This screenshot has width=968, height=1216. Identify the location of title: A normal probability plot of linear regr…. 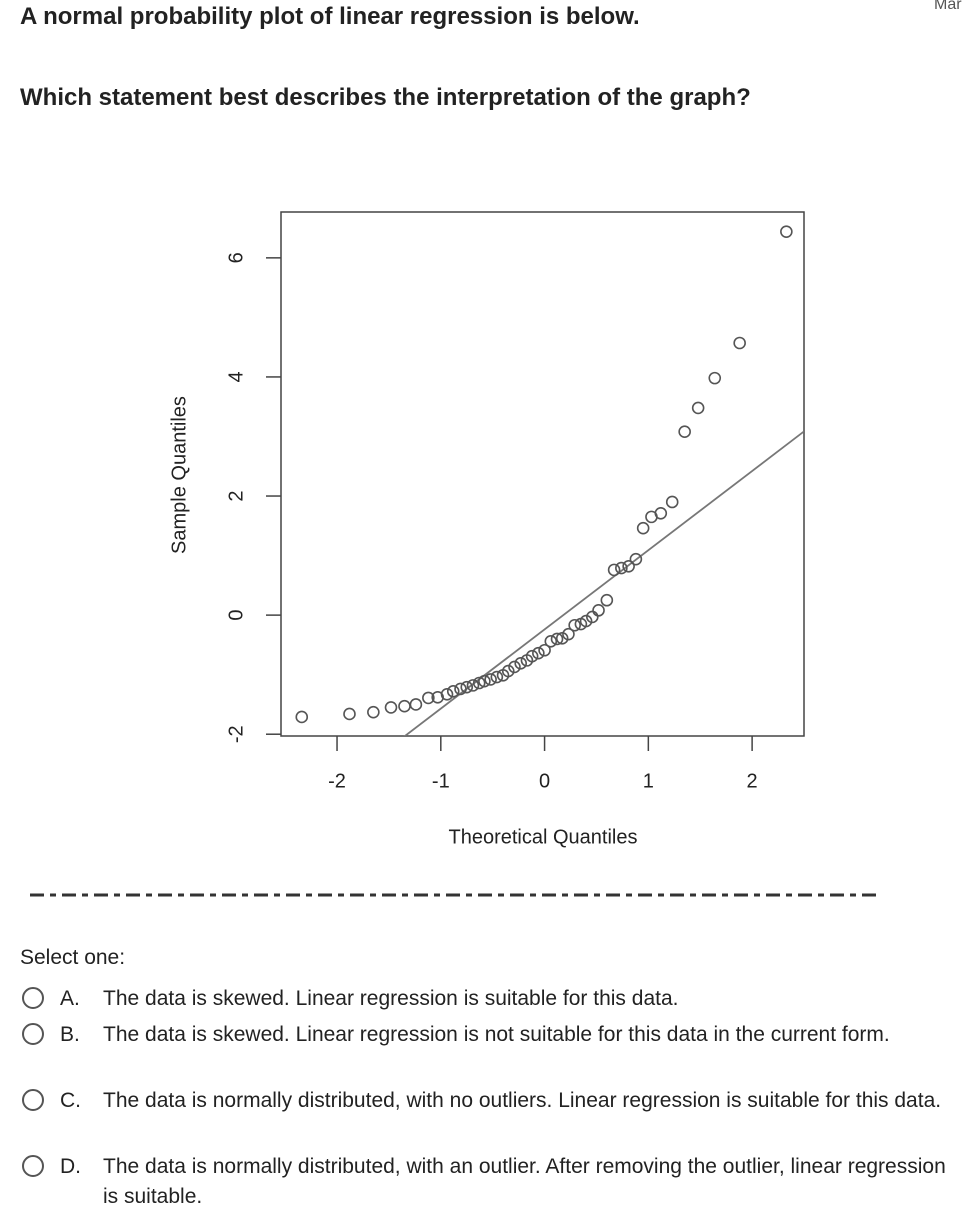
(330, 16).